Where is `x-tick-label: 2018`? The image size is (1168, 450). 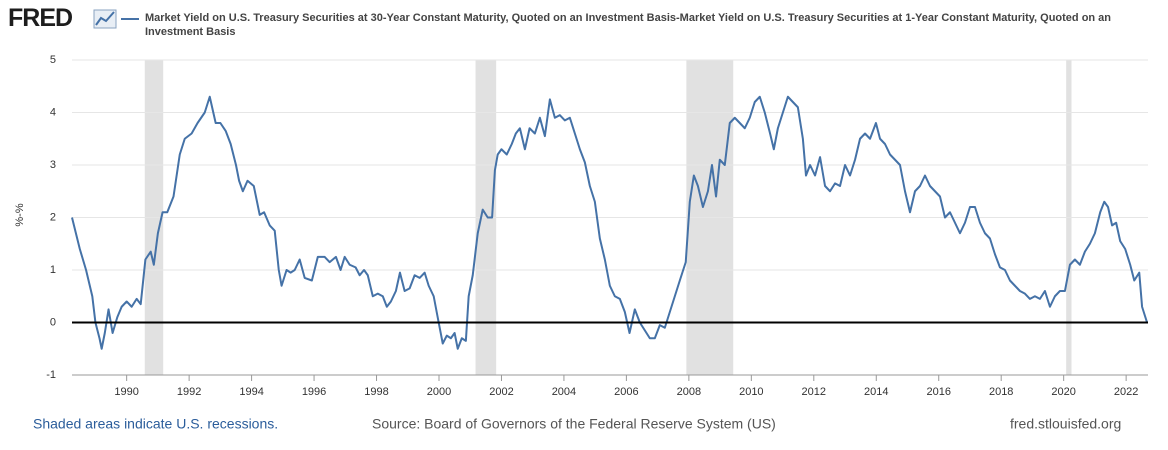 x-tick-label: 2018 is located at coordinates (1001, 392).